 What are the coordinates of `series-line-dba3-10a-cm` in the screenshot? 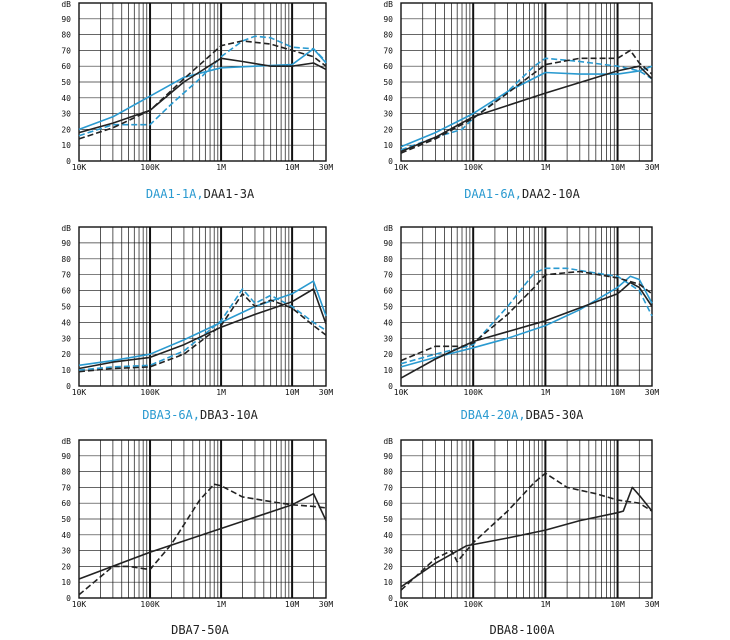 It's located at (202, 329).